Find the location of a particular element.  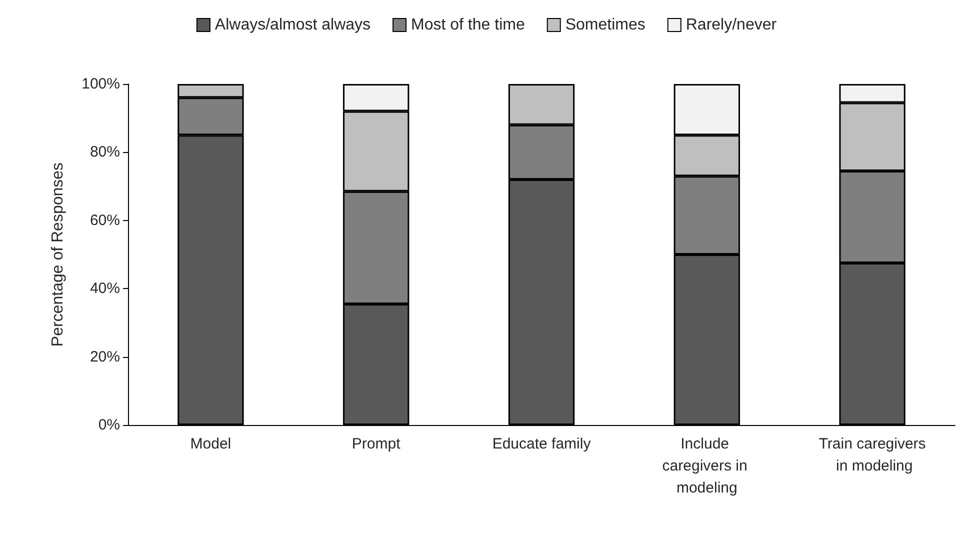

y-tick-label: 20% is located at coordinates (105, 357).